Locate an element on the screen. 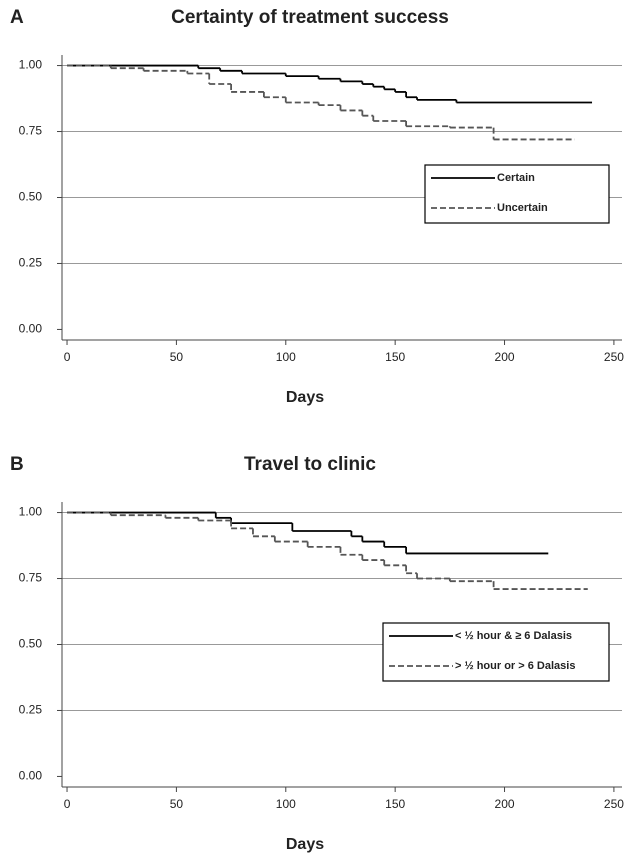 This screenshot has width=631, height=856. legend-label: Uncertain is located at coordinates (522, 208).